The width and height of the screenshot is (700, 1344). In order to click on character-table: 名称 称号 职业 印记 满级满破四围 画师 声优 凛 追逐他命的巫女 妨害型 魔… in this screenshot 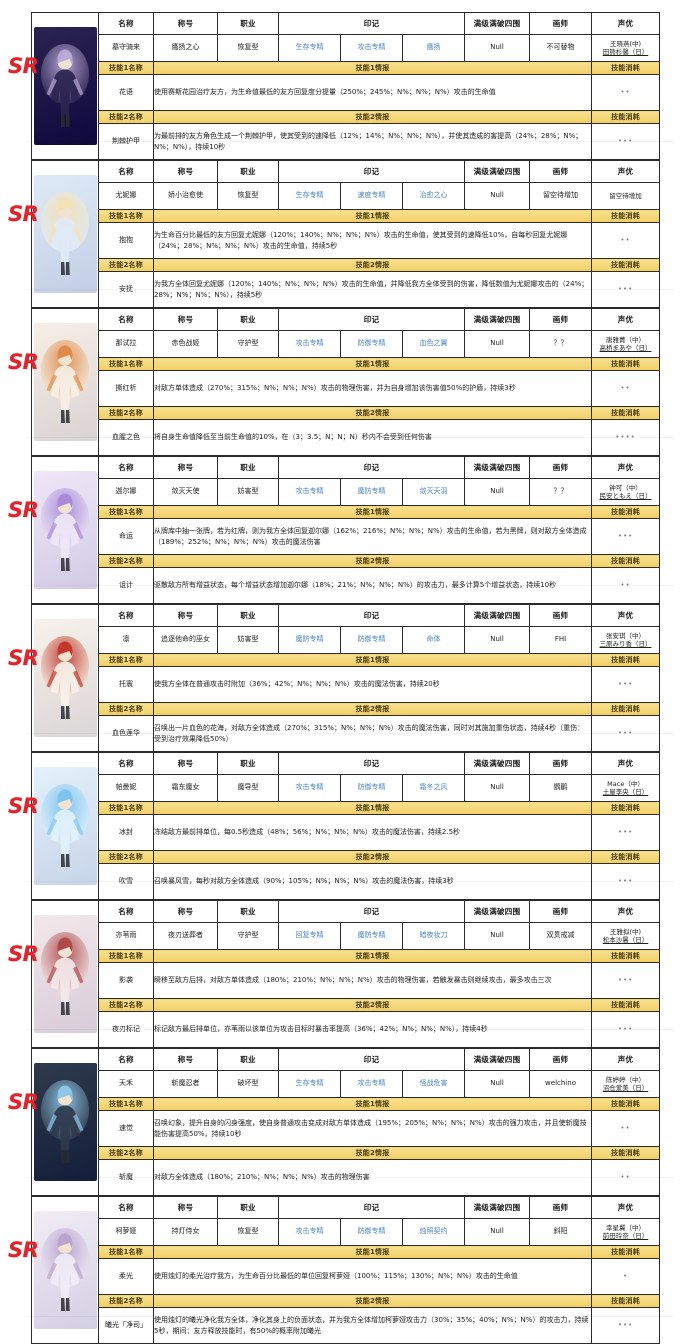, I will do `click(346, 678)`.